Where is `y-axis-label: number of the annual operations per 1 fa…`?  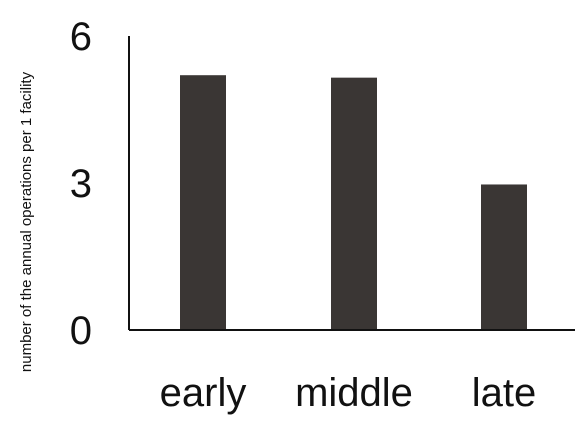 y-axis-label: number of the annual operations per 1 fa… is located at coordinates (26, 221).